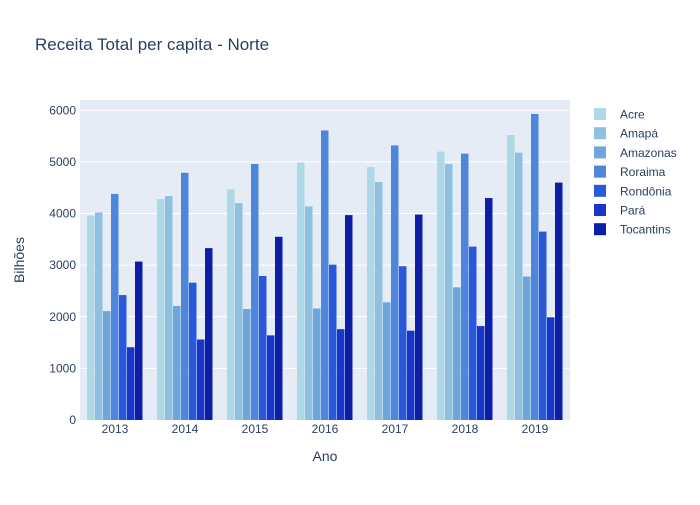  Describe the element at coordinates (309, 313) in the screenshot. I see `bar-amapá-2016` at that location.